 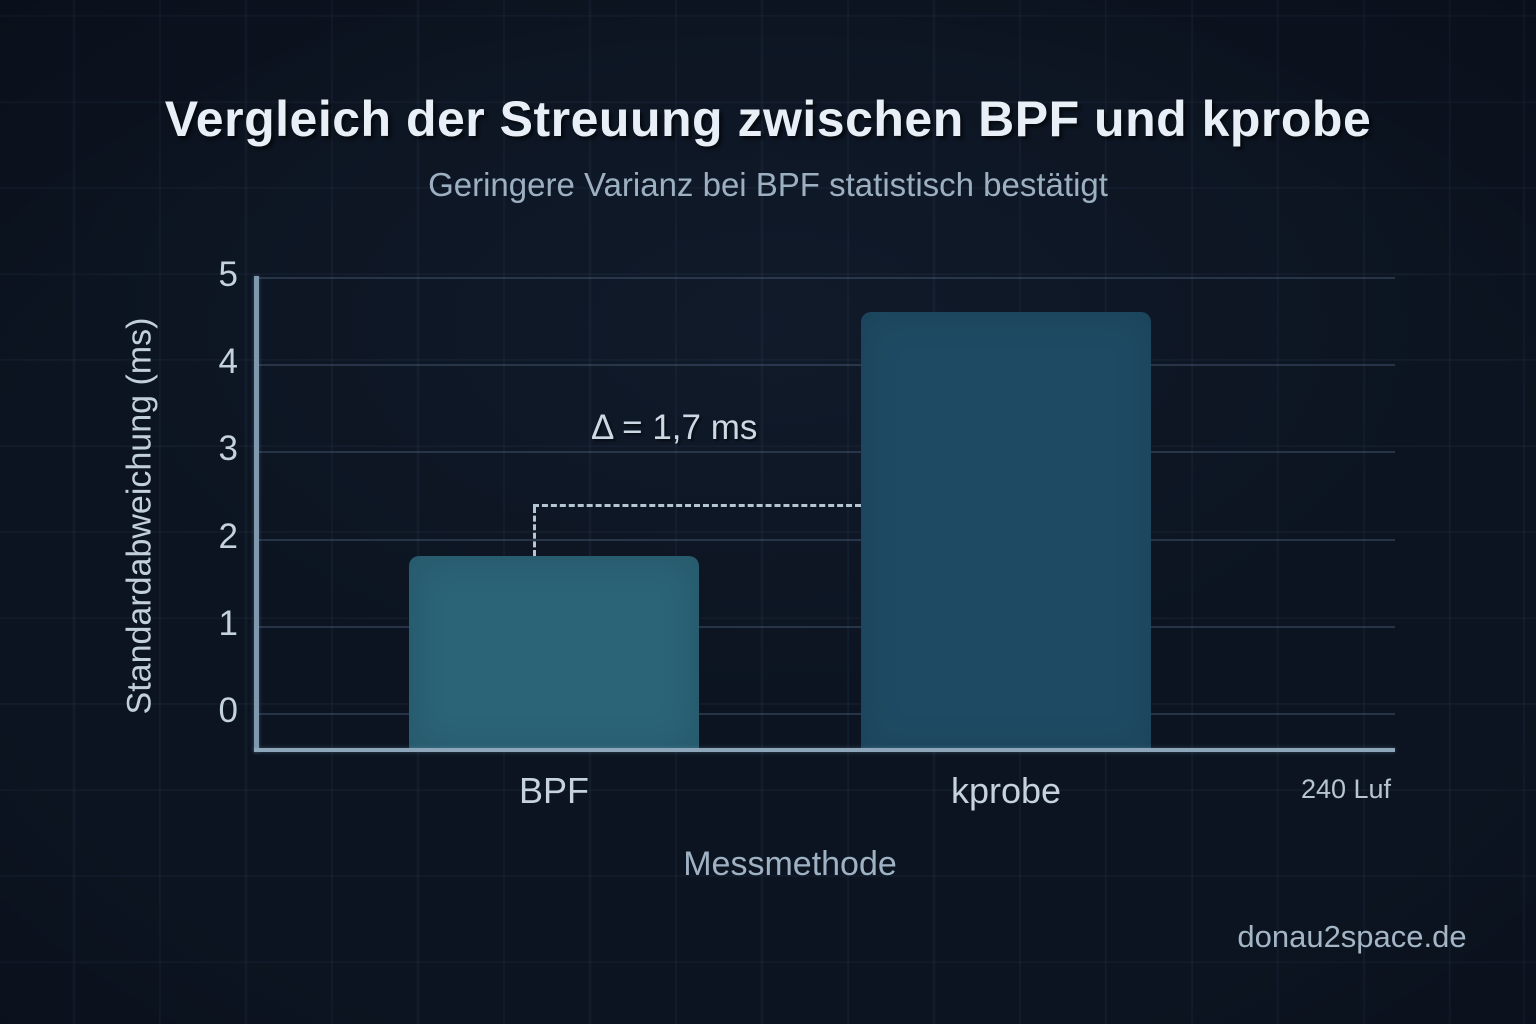 I want to click on y-tick-label-0: 0, so click(x=228, y=710).